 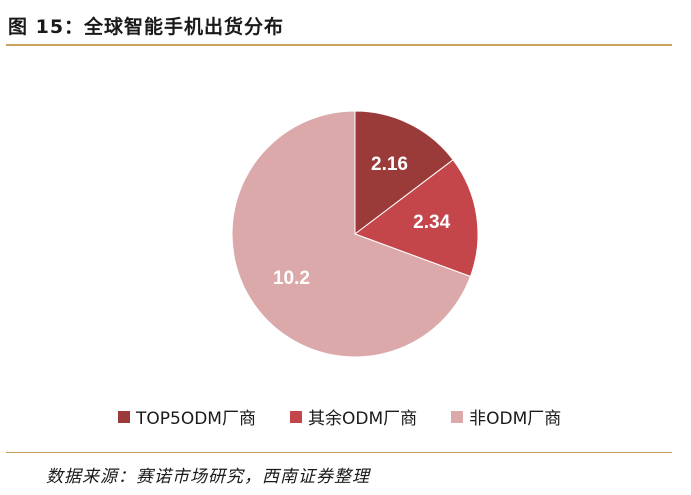 What do you see at coordinates (208, 477) in the screenshot?
I see `source-note: 数据来源：赛诺市场研究，西南证券整理` at bounding box center [208, 477].